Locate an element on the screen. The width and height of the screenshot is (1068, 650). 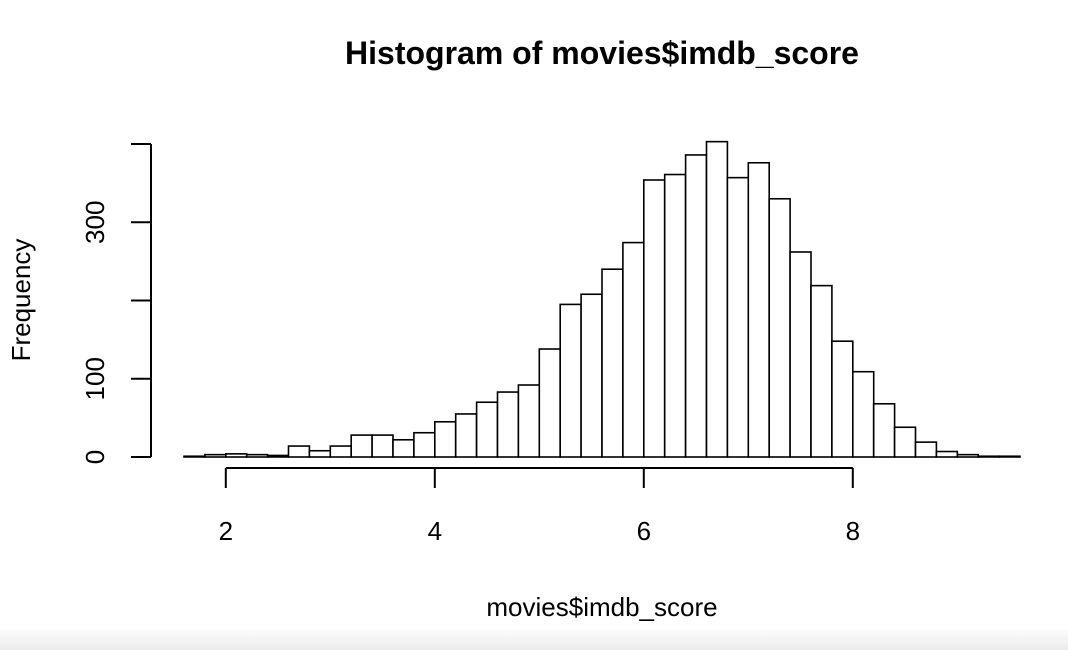
x-tick-label: 2 is located at coordinates (226, 531).